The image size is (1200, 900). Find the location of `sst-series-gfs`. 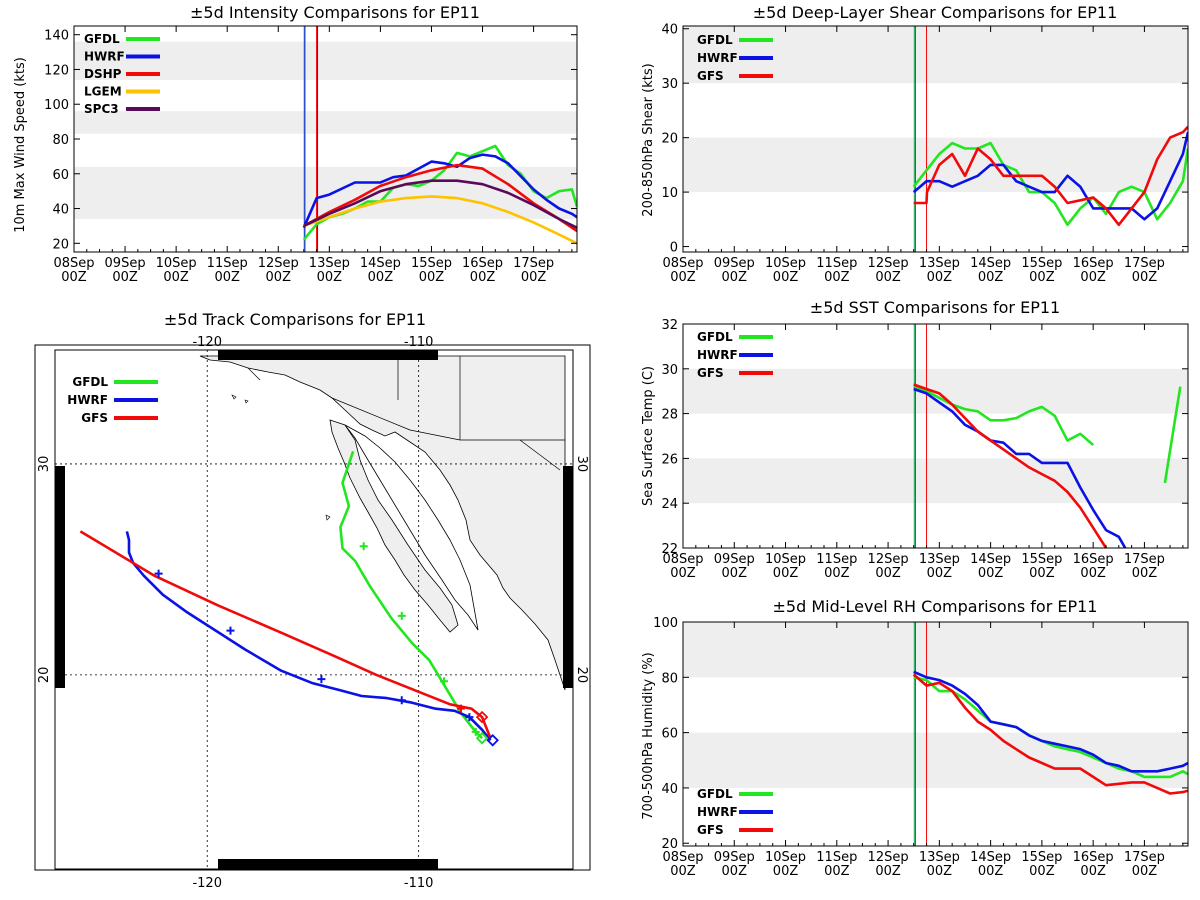

sst-series-gfs is located at coordinates (1010, 465).